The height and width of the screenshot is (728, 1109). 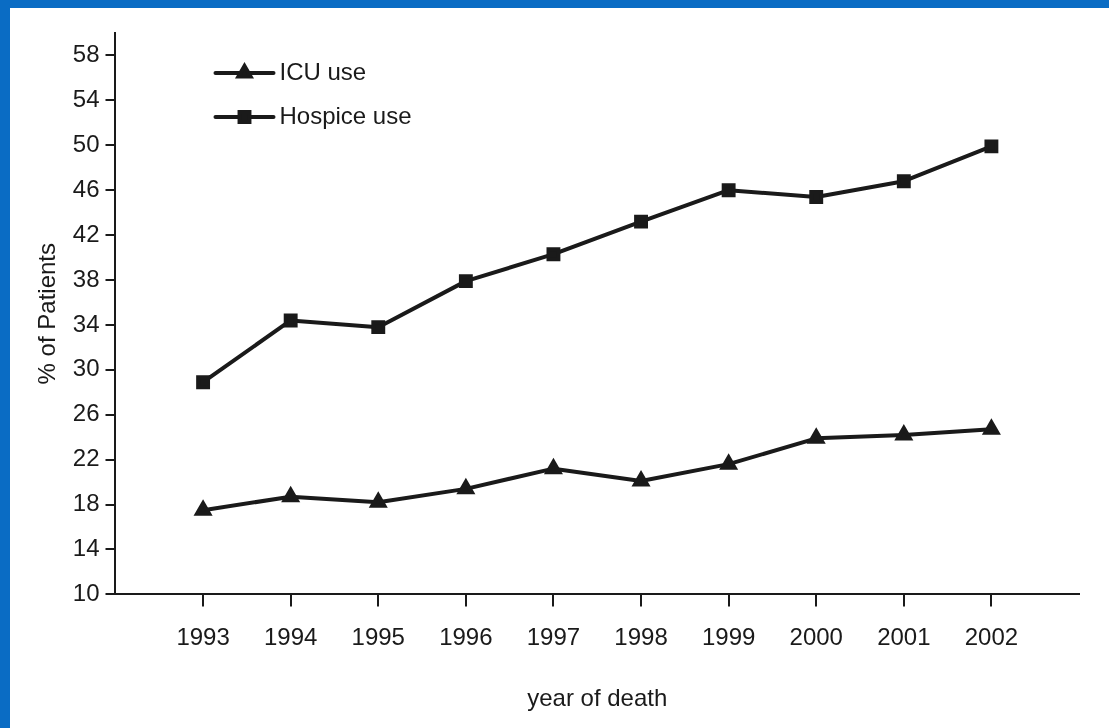 What do you see at coordinates (86, 413) in the screenshot?
I see `y-tick-label: 26` at bounding box center [86, 413].